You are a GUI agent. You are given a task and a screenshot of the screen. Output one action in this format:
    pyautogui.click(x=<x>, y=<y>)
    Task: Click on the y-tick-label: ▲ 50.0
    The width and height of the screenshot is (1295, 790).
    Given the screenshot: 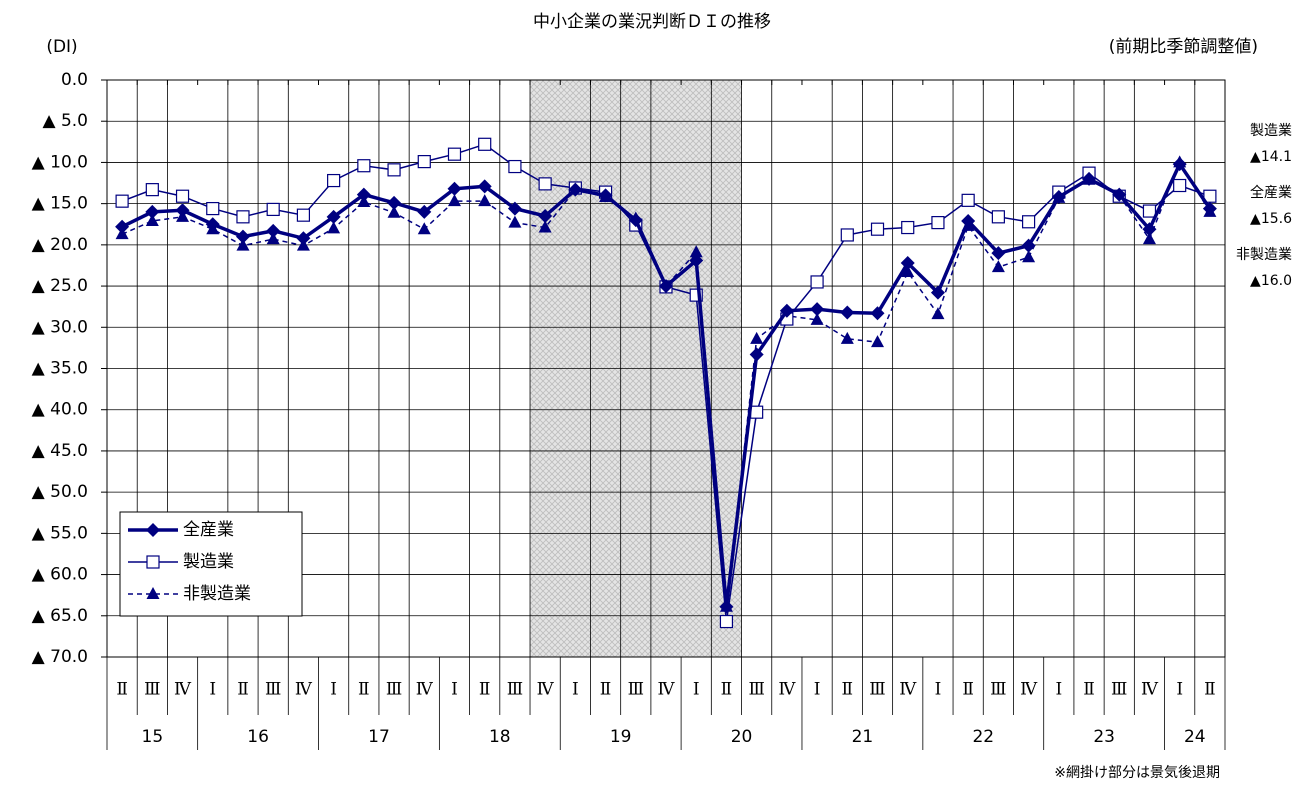 What is the action you would take?
    pyautogui.click(x=60, y=492)
    